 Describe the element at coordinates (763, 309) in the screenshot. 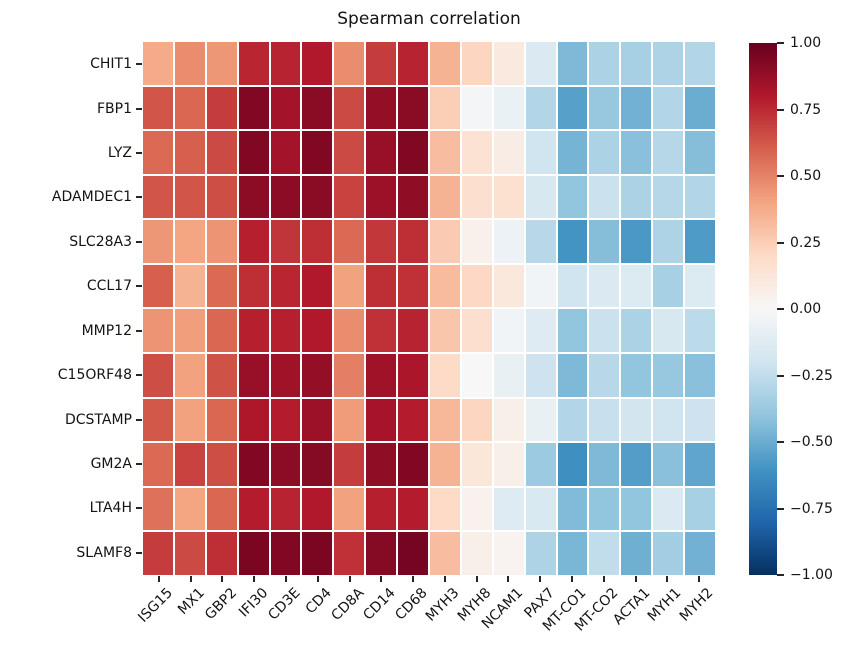

I see `colorbar` at that location.